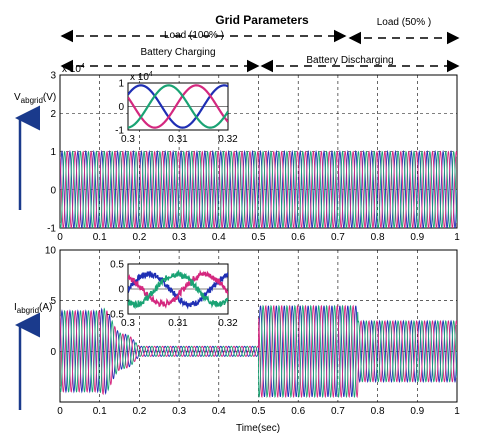 The width and height of the screenshot is (500, 437). I want to click on load-100-label: Load (100% ), so click(194, 35).